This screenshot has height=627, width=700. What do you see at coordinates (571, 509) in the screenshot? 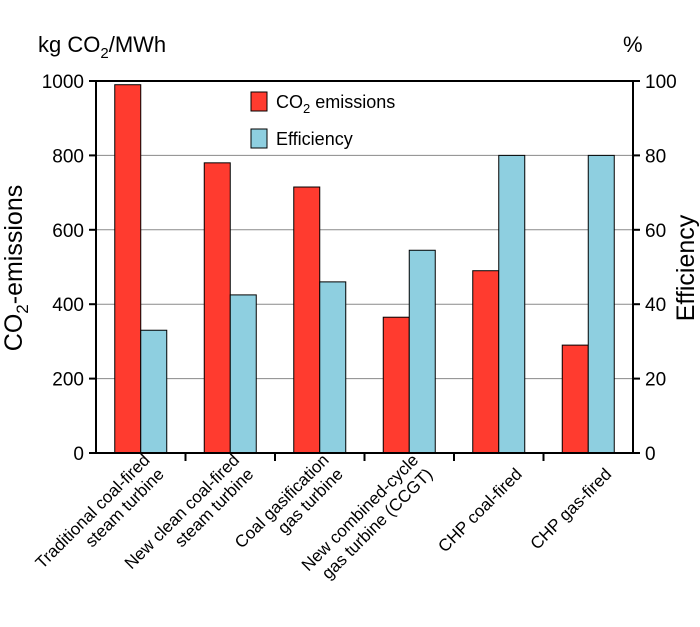
I see `category-label: CHP gas-fired` at bounding box center [571, 509].